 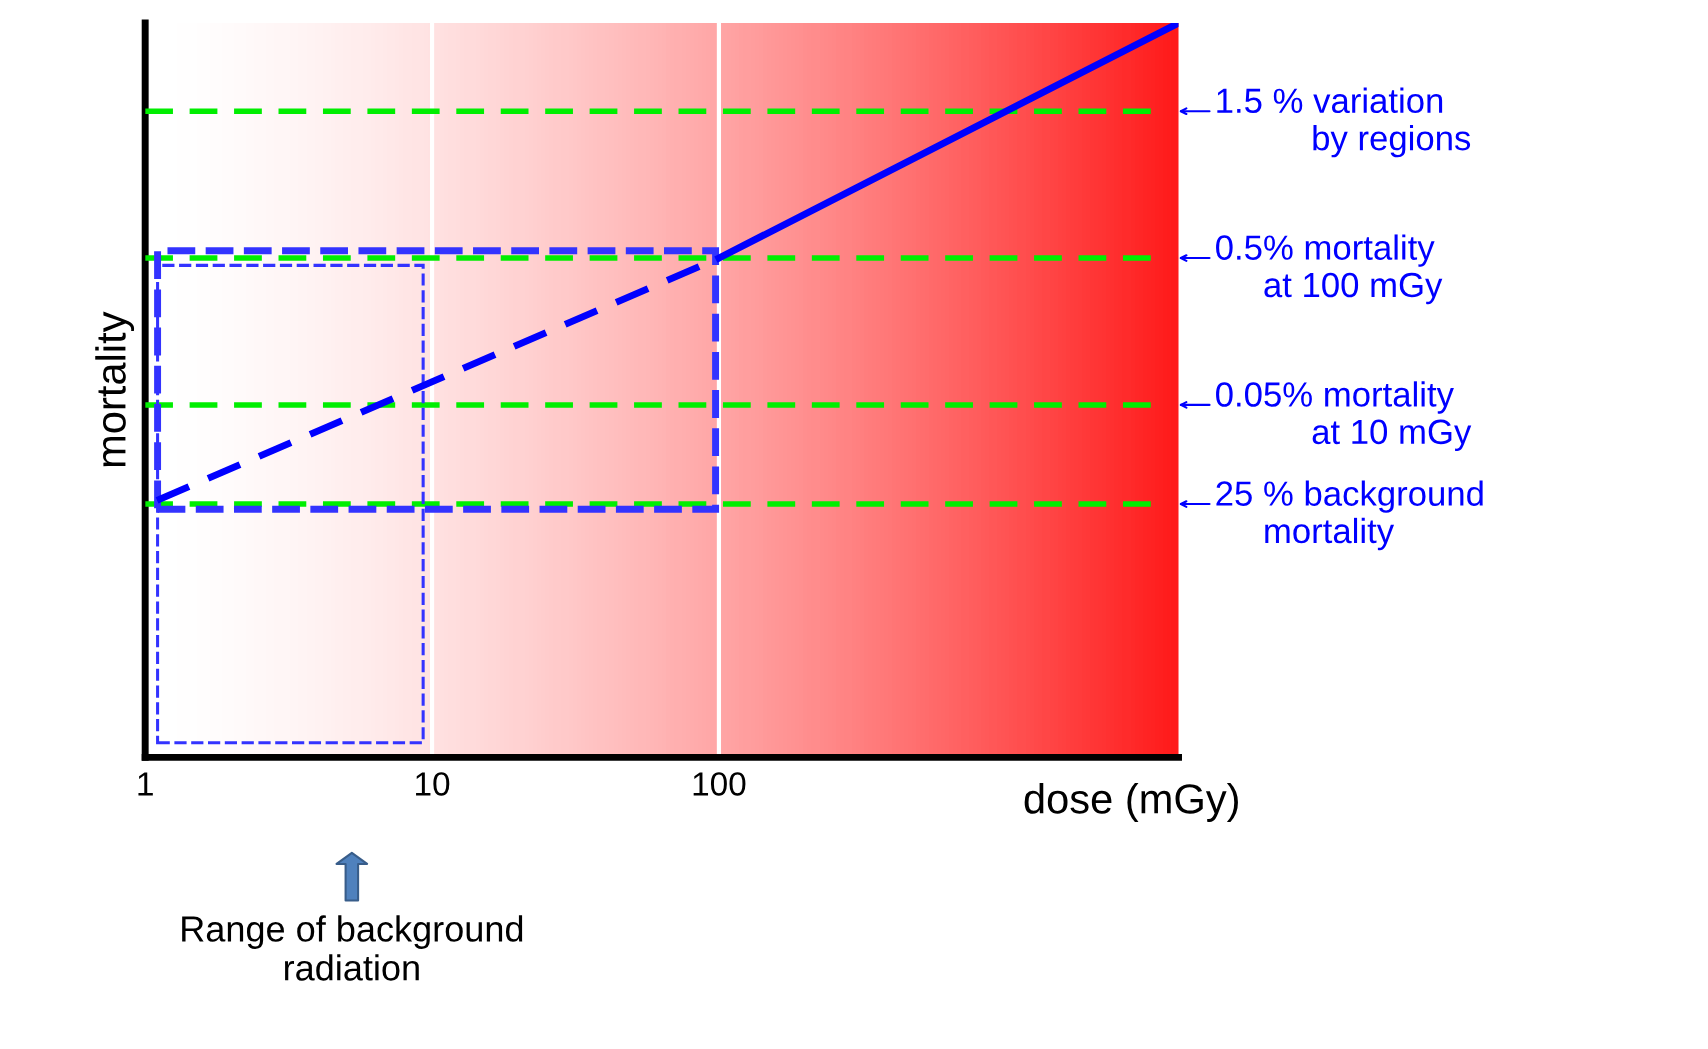 I want to click on text: Range of background radiation, so click(x=352, y=948).